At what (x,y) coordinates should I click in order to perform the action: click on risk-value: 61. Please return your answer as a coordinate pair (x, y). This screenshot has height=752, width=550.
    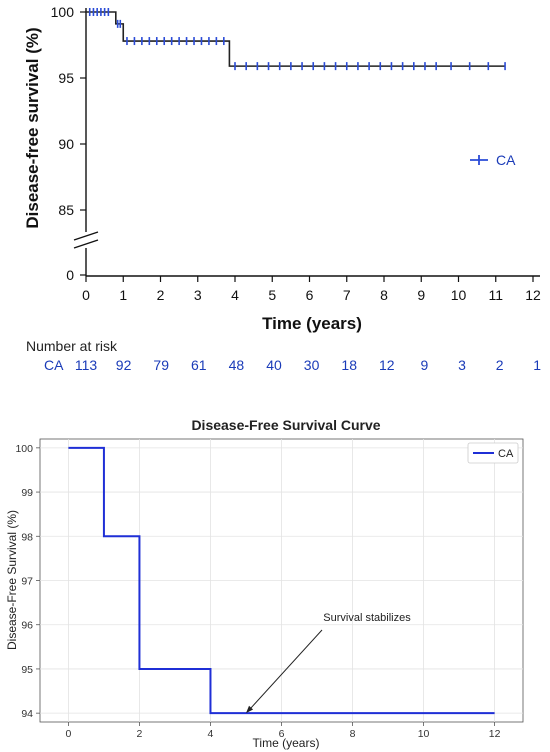
    Looking at the image, I should click on (199, 365).